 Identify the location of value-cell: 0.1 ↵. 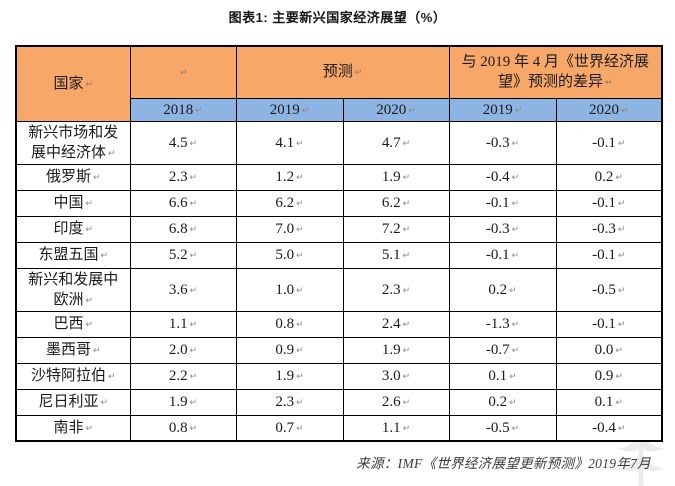
(502, 376).